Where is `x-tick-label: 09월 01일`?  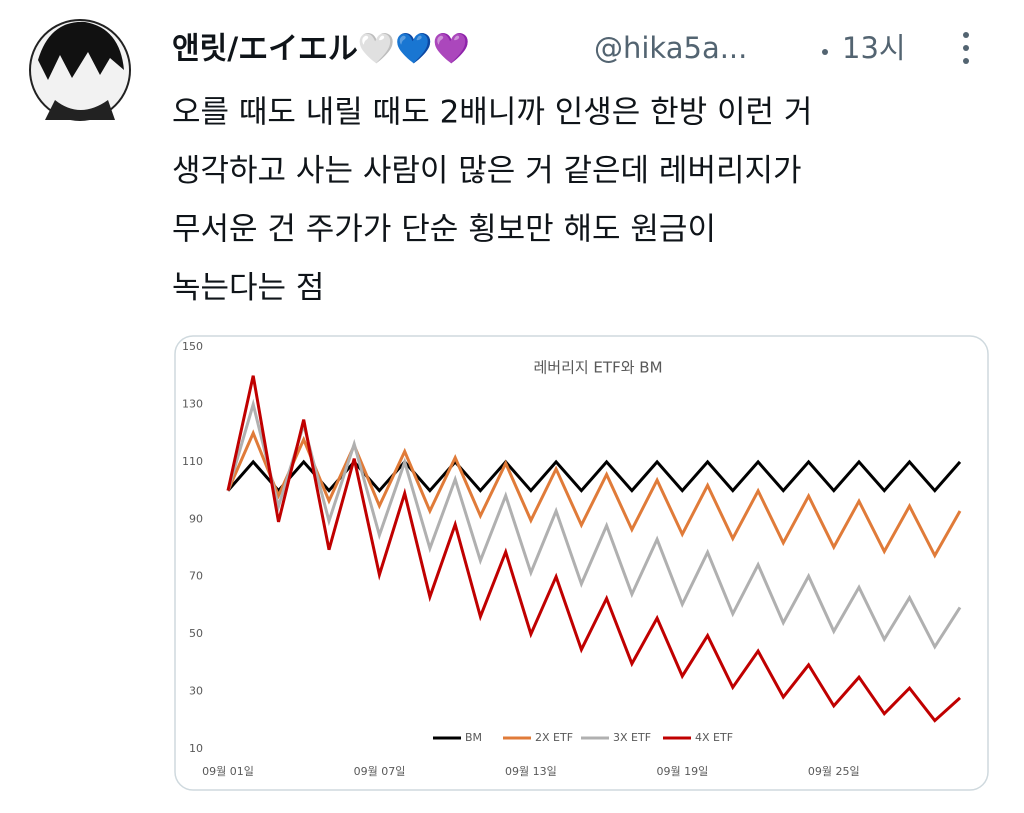
x-tick-label: 09월 01일 is located at coordinates (228, 771).